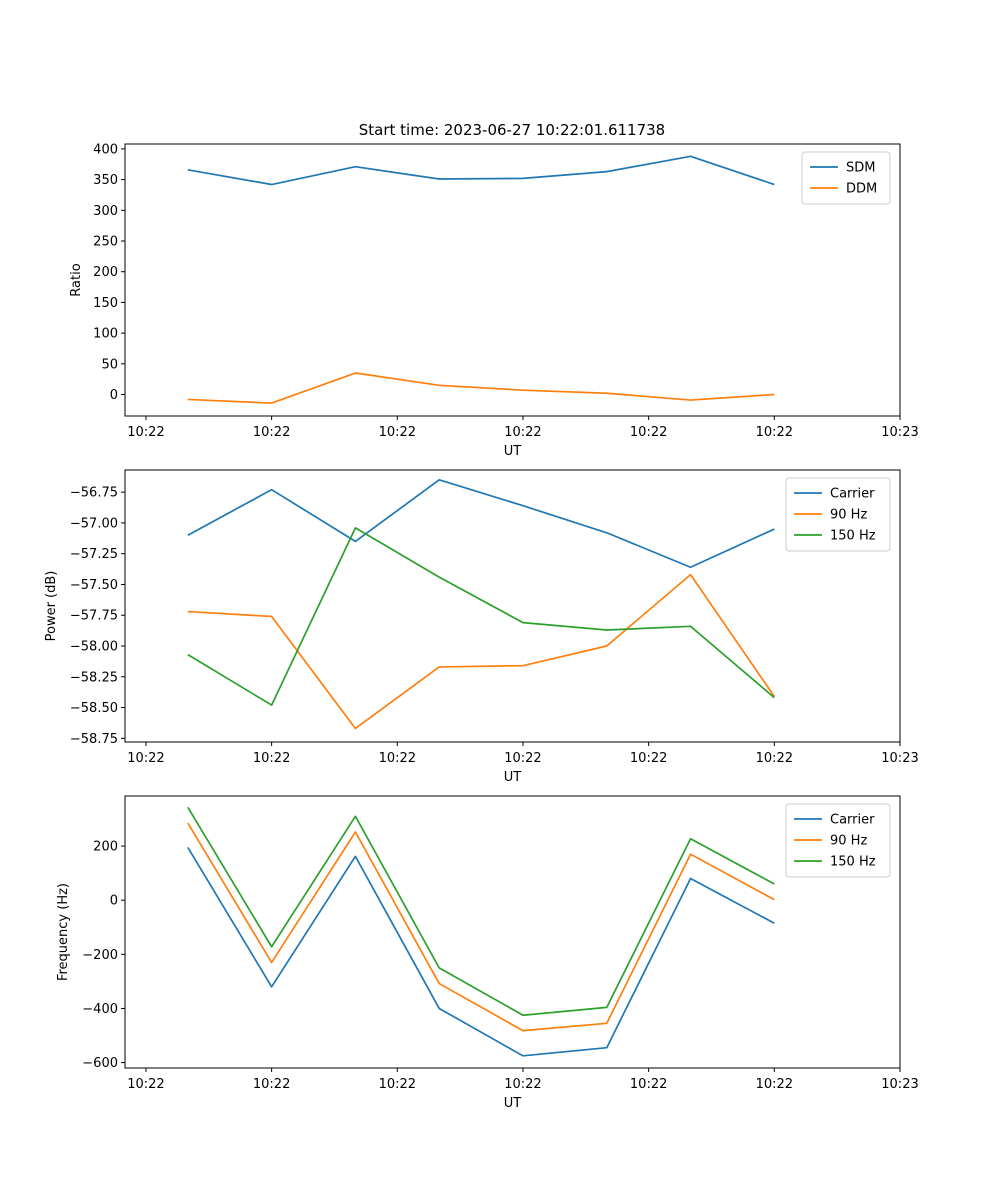 The width and height of the screenshot is (1000, 1200). I want to click on y-tick-label: −57.25, so click(94, 554).